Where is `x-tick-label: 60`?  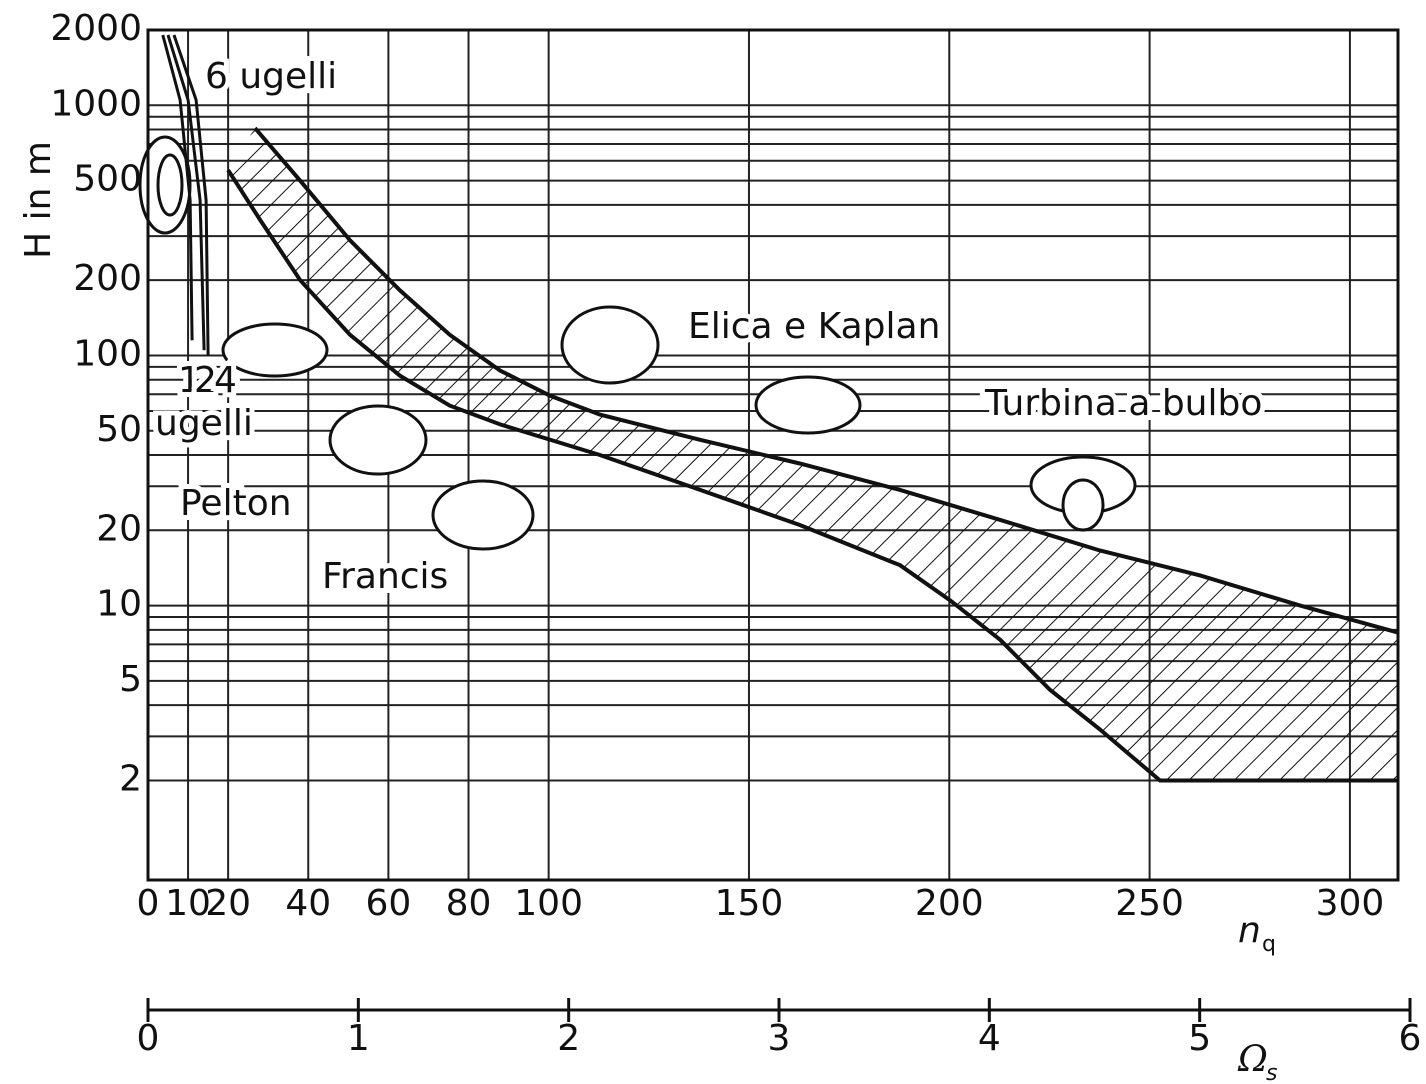 x-tick-label: 60 is located at coordinates (388, 903).